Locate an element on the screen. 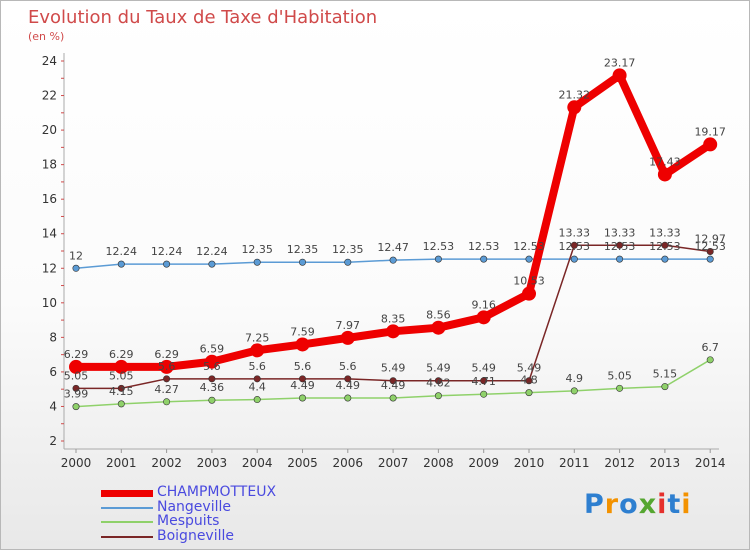 The width and height of the screenshot is (750, 550). logo-letter: t is located at coordinates (674, 504).